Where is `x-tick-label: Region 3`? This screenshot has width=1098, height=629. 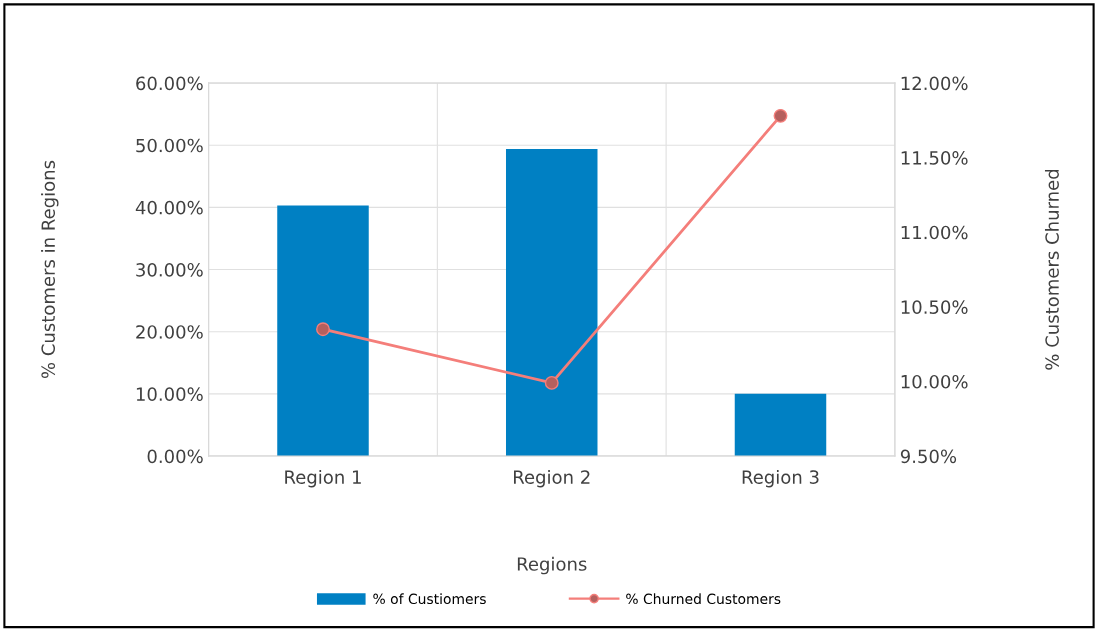
x-tick-label: Region 3 is located at coordinates (780, 478).